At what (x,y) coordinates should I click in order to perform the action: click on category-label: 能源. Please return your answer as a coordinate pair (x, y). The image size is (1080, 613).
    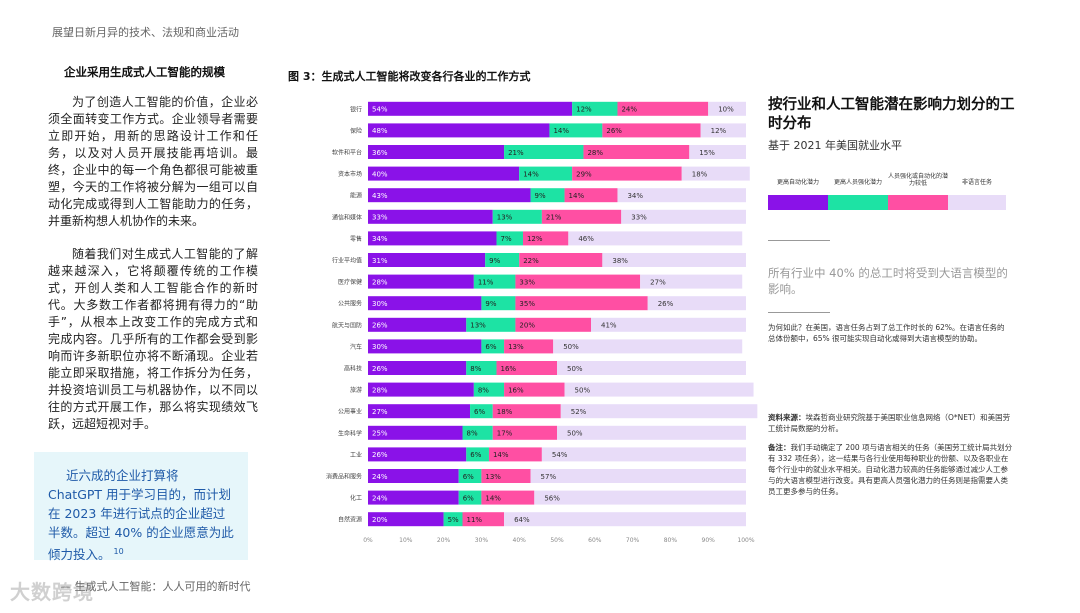
    Looking at the image, I should click on (356, 196).